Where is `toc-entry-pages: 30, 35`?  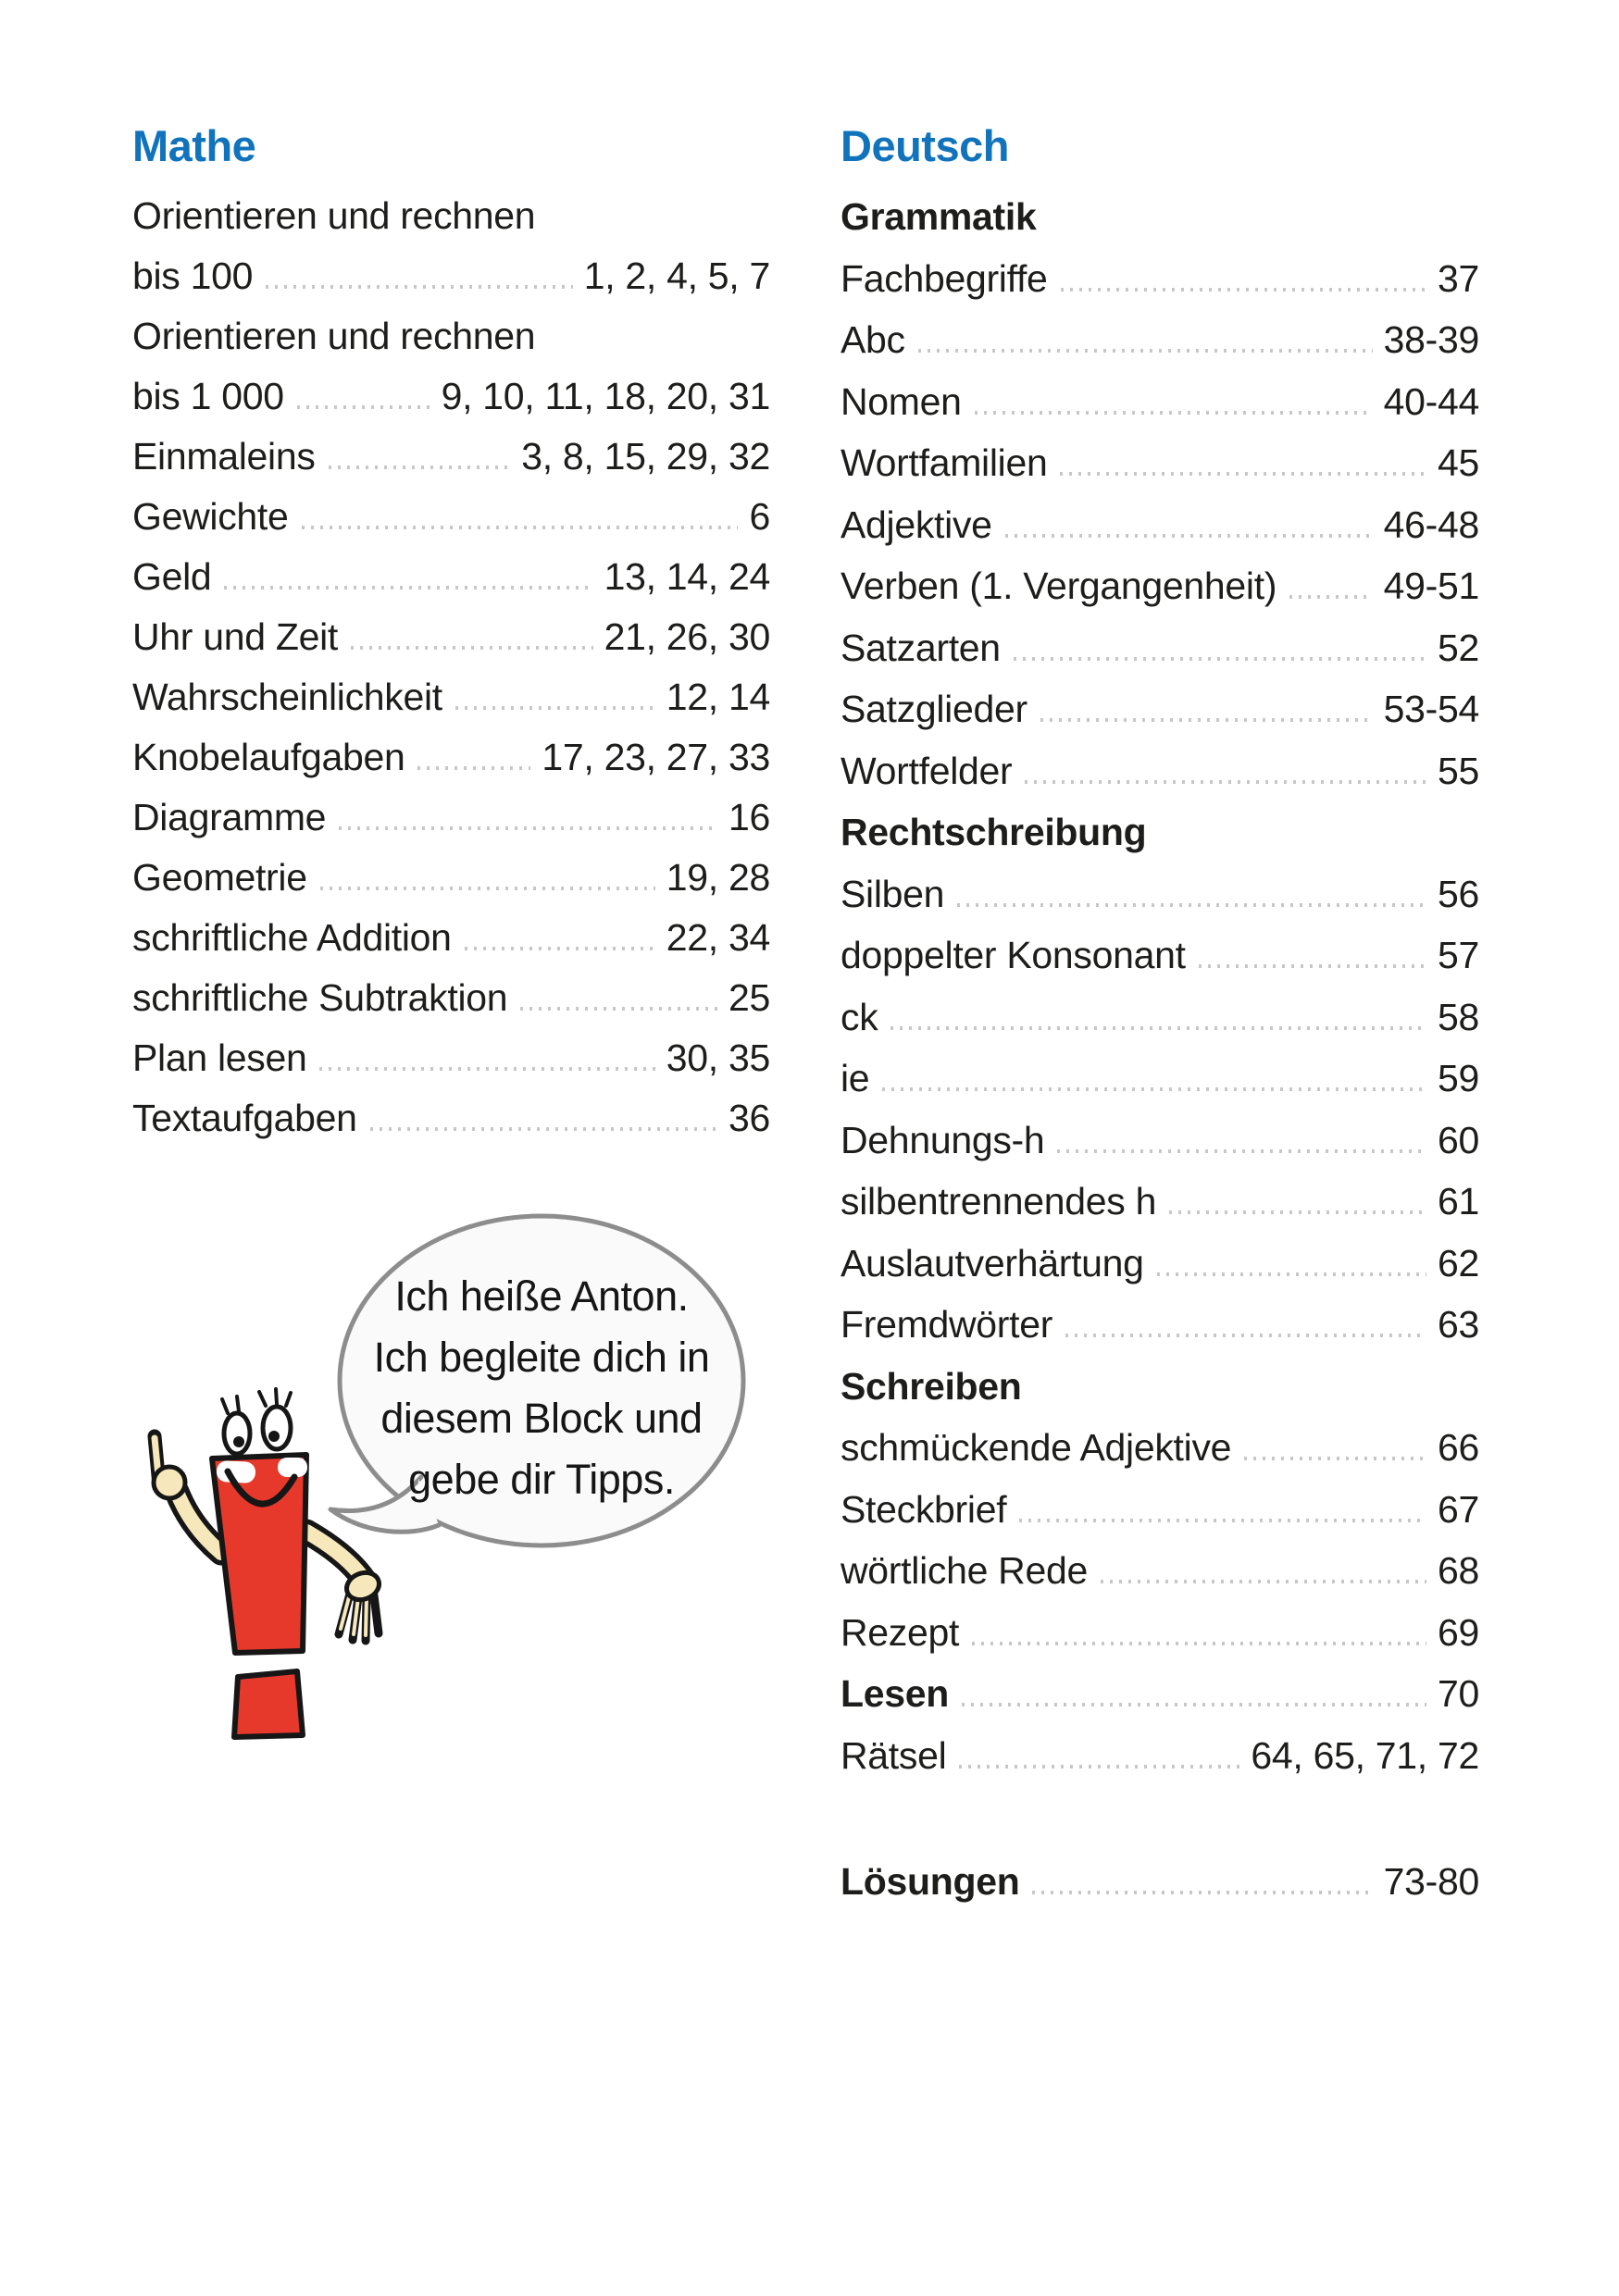 toc-entry-pages: 30, 35 is located at coordinates (718, 1057).